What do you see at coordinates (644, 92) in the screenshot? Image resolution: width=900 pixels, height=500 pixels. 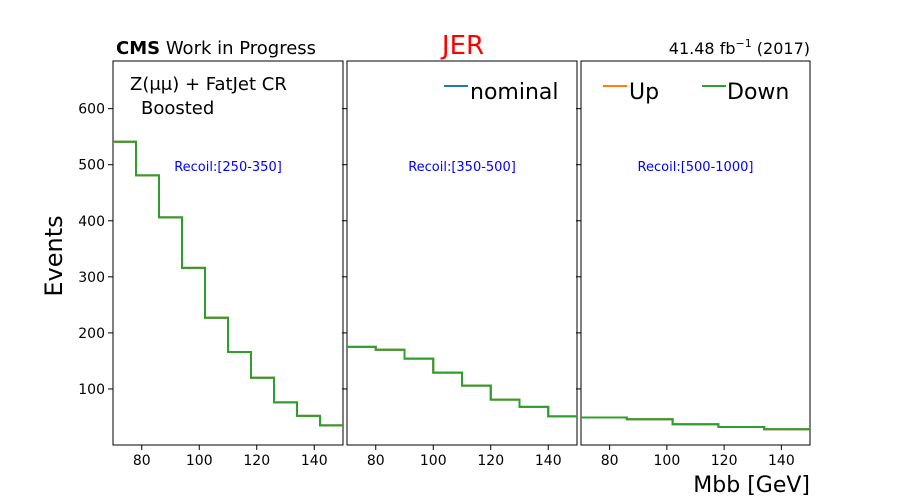 I see `legend-up-label: Up` at bounding box center [644, 92].